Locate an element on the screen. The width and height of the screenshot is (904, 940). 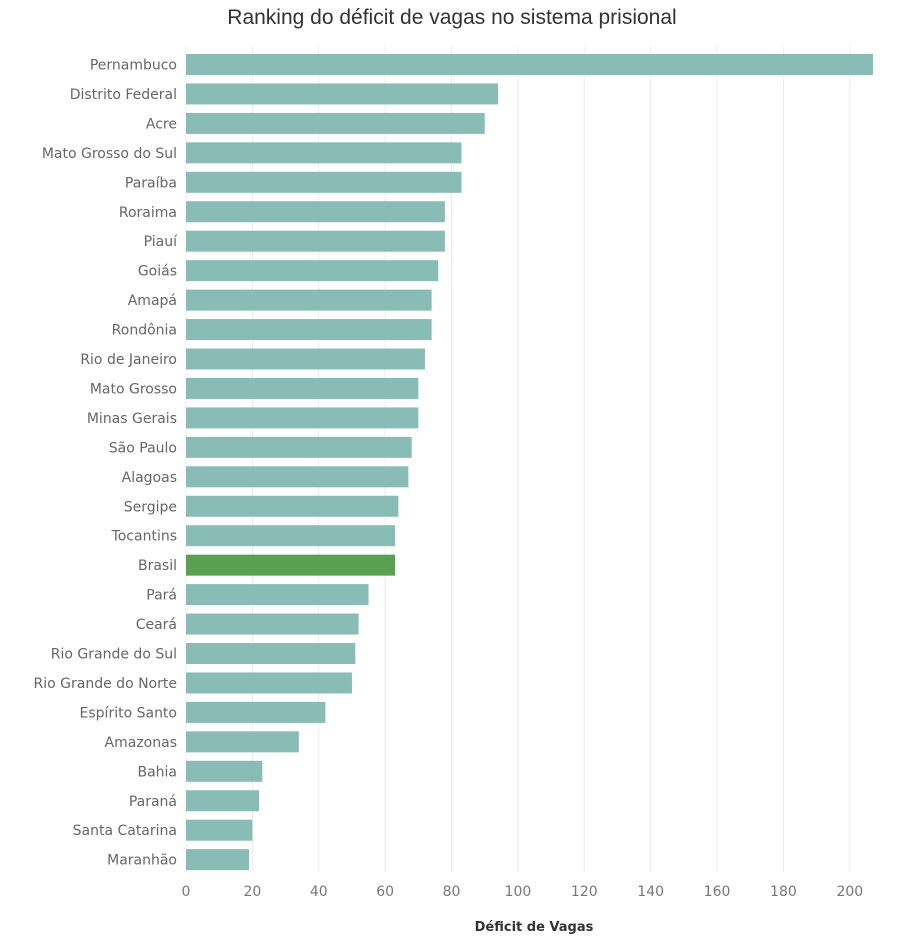
x-tick-label: 20 is located at coordinates (252, 892).